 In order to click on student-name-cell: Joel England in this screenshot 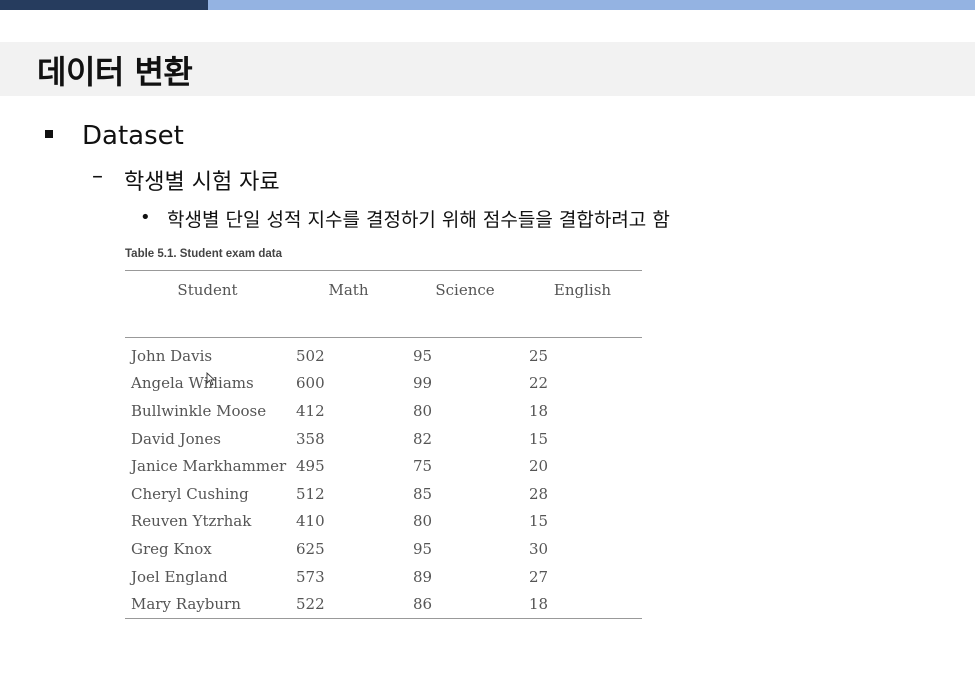, I will do `click(179, 576)`.